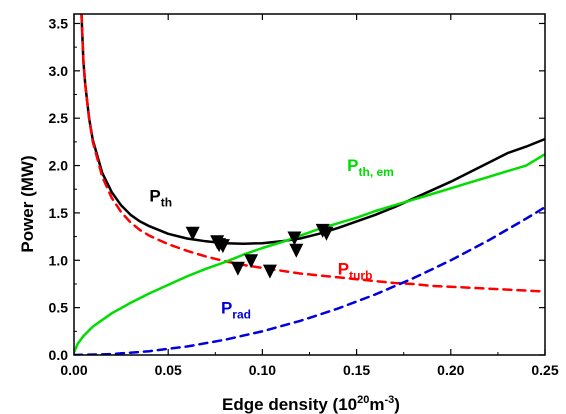 The height and width of the screenshot is (414, 566). I want to click on y-tick-label: 2.5, so click(59, 118).